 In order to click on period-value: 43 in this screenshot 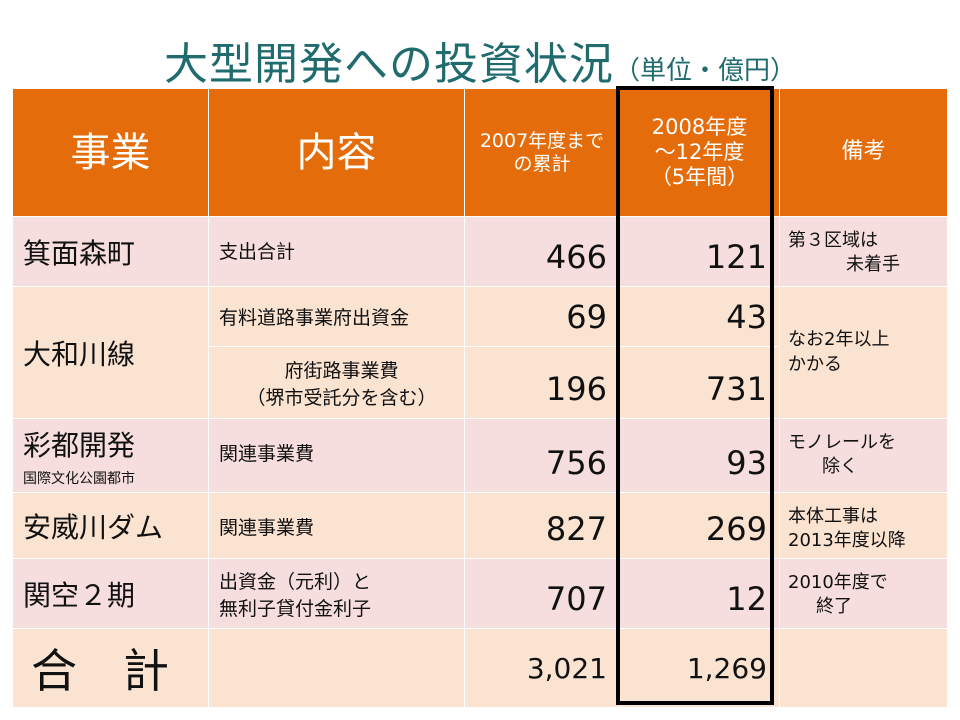, I will do `click(699, 316)`.